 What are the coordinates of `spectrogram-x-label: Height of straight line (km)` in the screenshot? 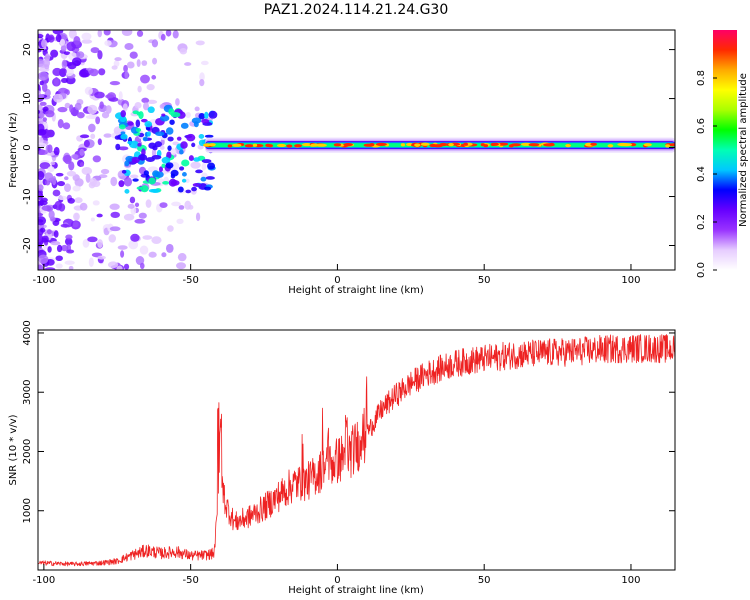 It's located at (356, 290).